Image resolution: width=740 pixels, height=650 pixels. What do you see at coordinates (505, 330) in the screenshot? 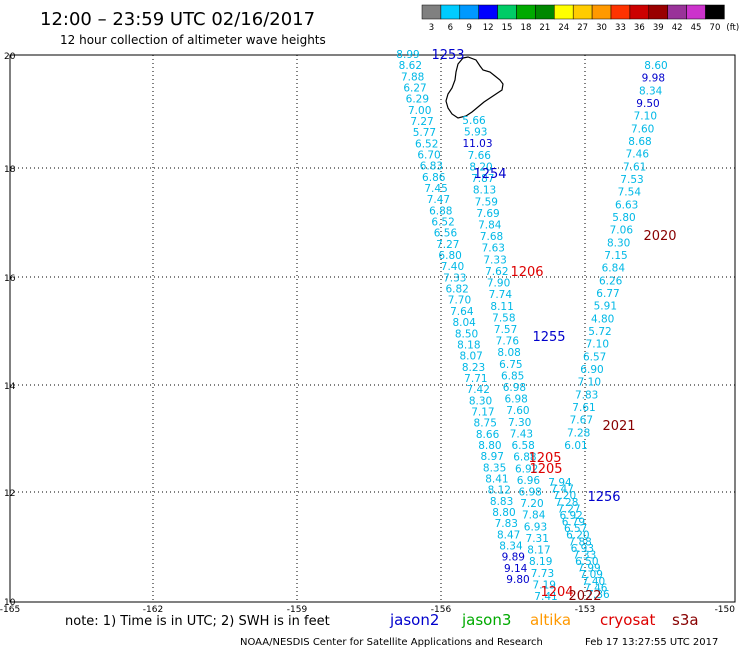
I see `track-b-value: 7.57` at bounding box center [505, 330].